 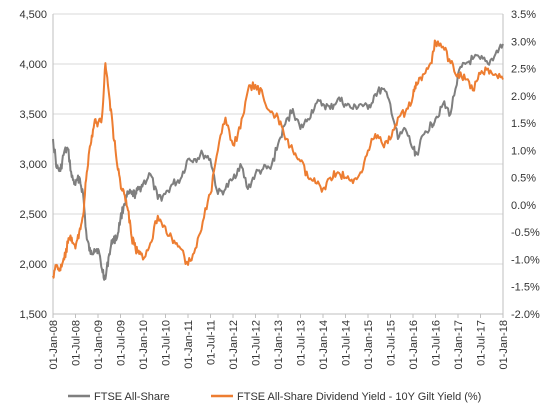 I want to click on y-right-tick-label: 3.0%, so click(x=523, y=42).